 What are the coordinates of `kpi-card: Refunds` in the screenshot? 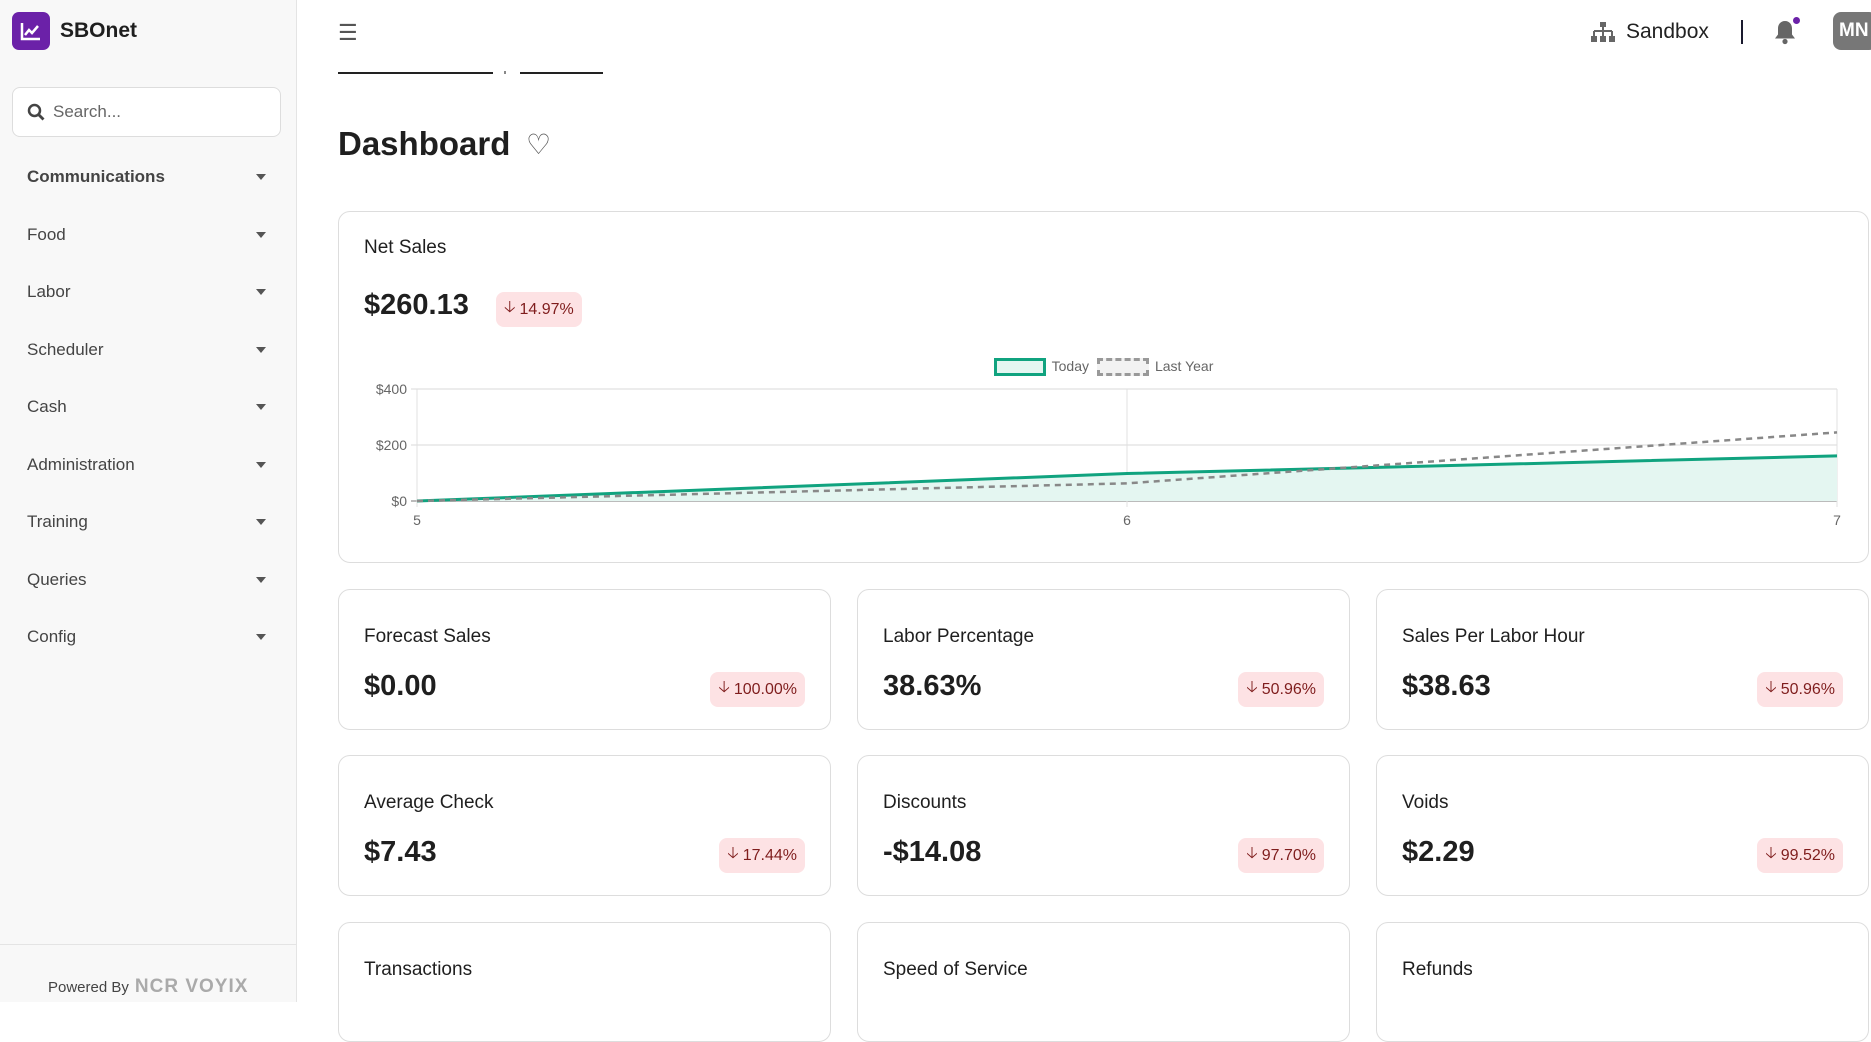 It's located at (1622, 982).